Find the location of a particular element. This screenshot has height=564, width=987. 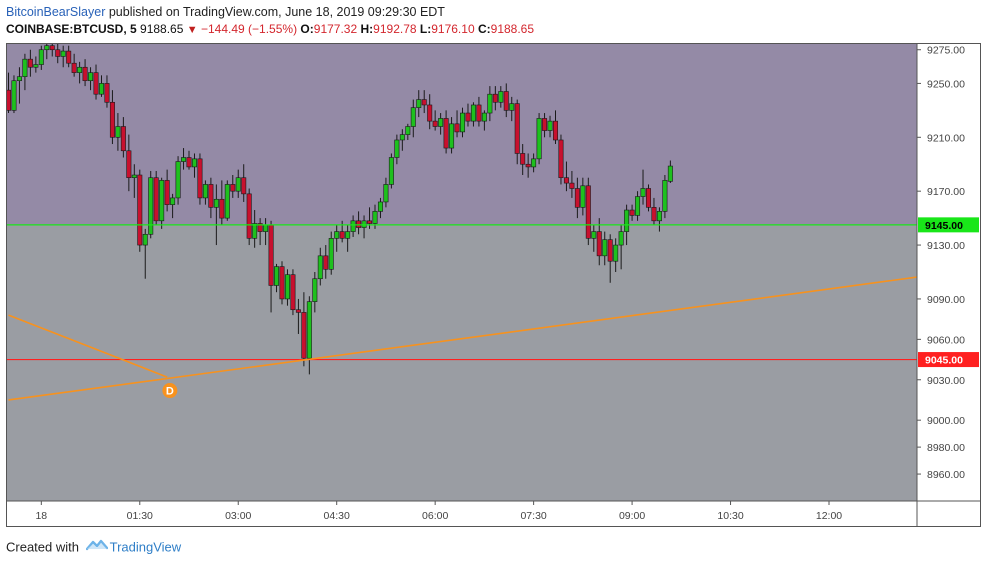

high-value: 9192.78 is located at coordinates (395, 29).